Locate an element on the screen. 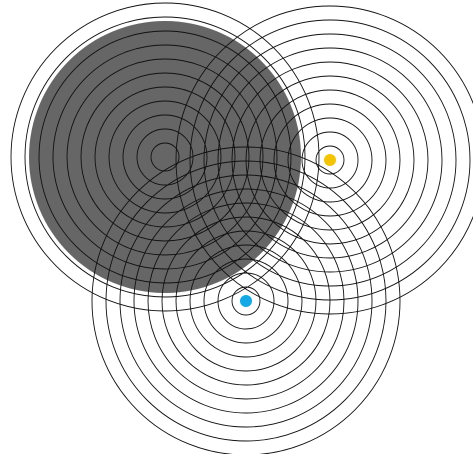 Image resolution: width=473 pixels, height=454 pixels. yellow-dot-marker is located at coordinates (330, 160).